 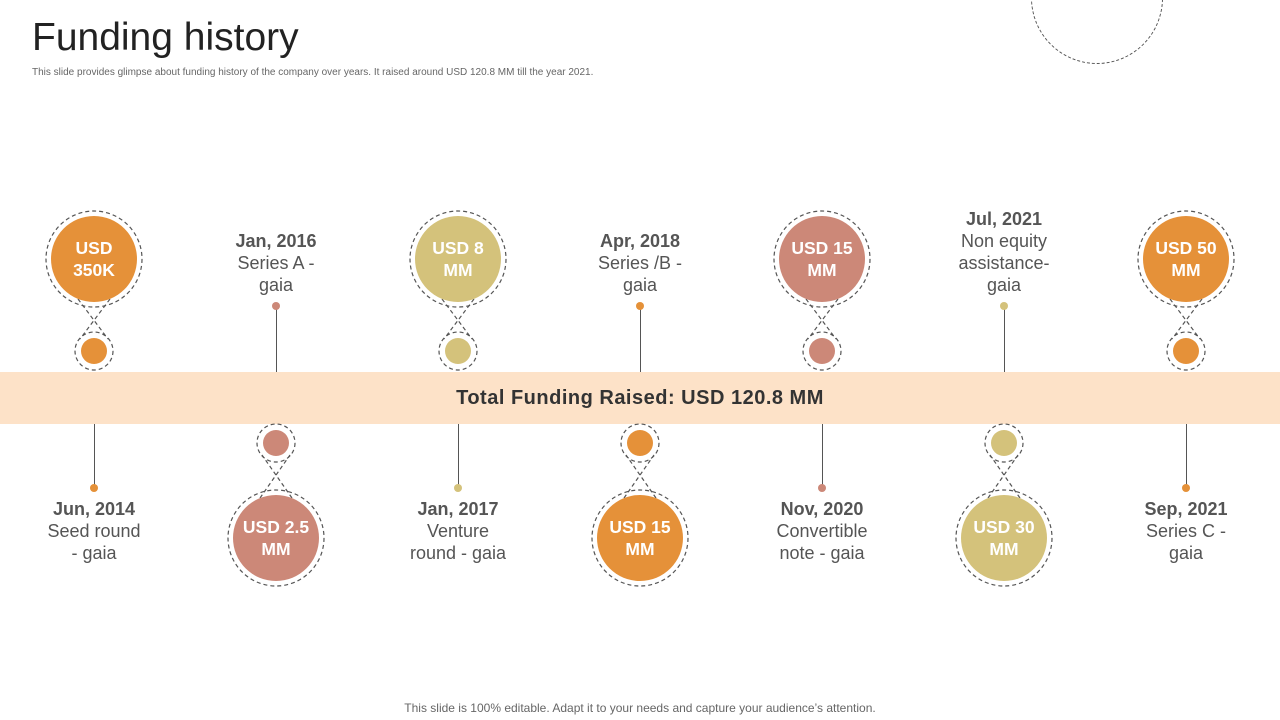 I want to click on amount-text-line: 350K, so click(x=94, y=270).